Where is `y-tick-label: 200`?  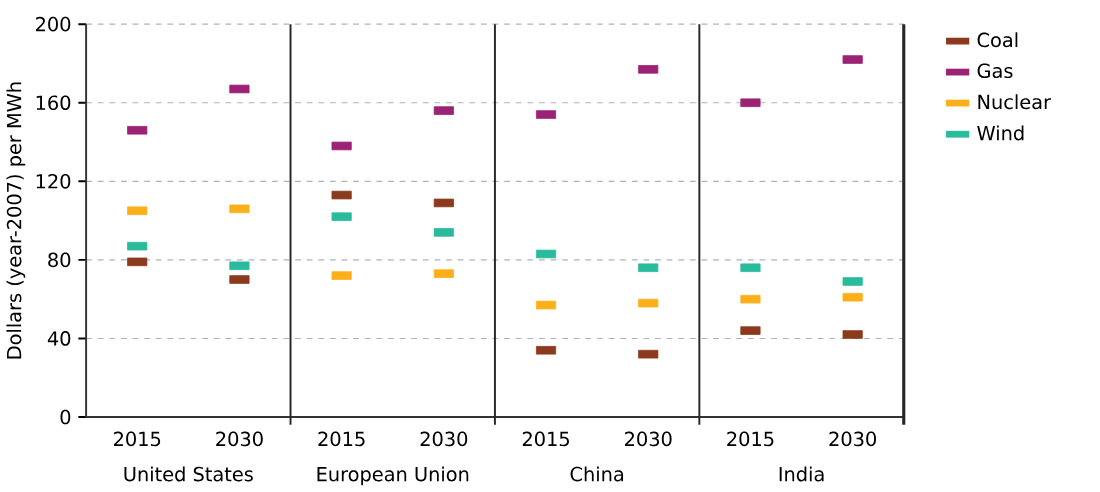
y-tick-label: 200 is located at coordinates (53, 24).